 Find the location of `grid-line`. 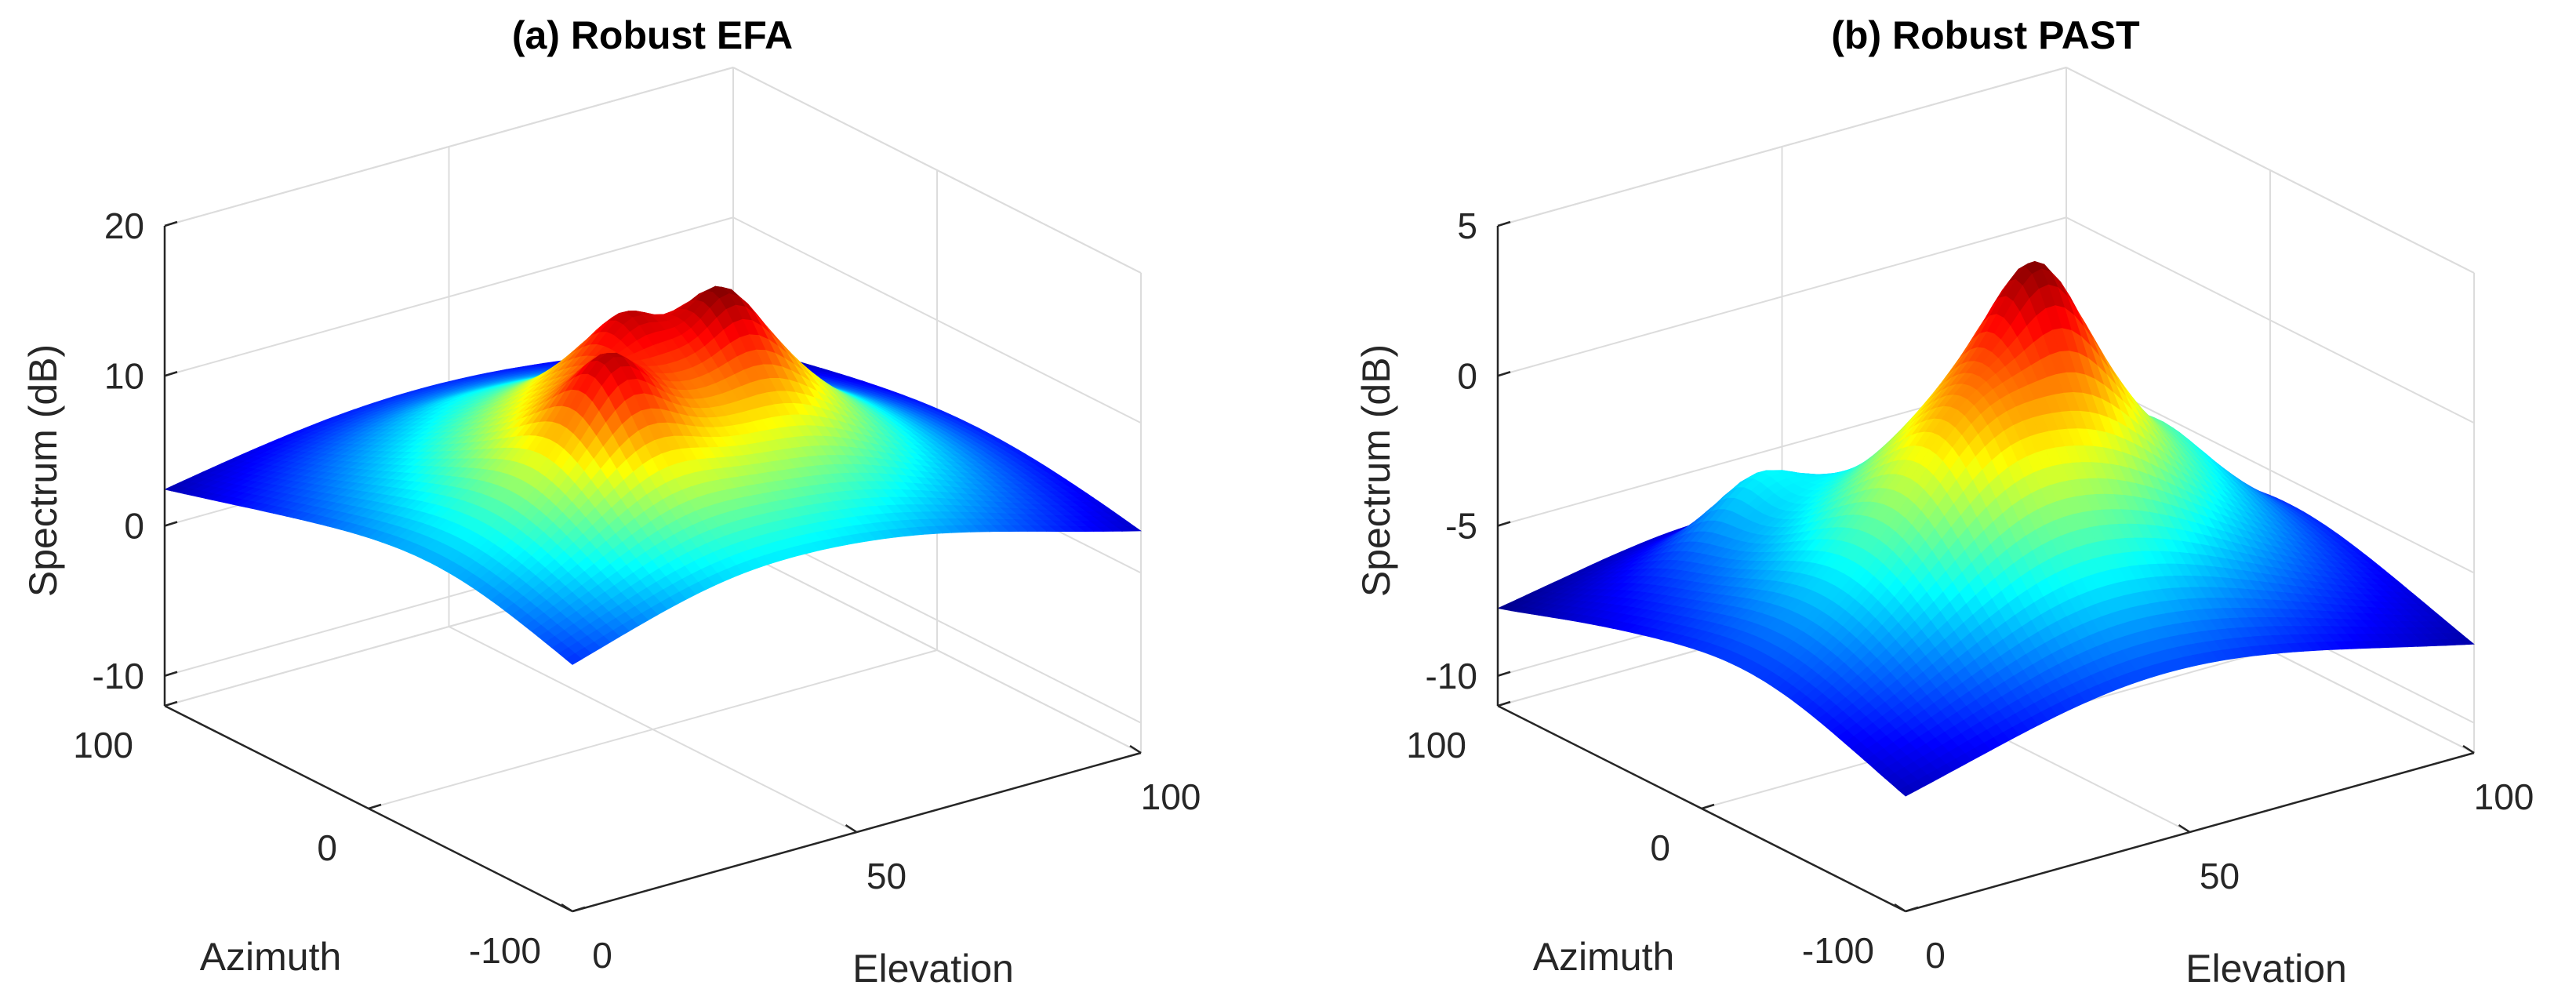

grid-line is located at coordinates (653, 729).